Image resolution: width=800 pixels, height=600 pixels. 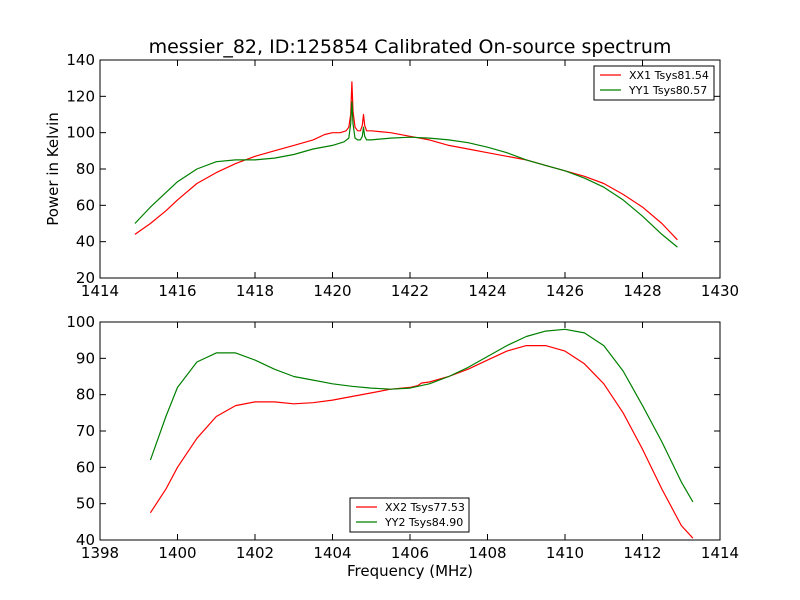 What do you see at coordinates (53, 169) in the screenshot?
I see `y-axis-label: Power in Kelvin` at bounding box center [53, 169].